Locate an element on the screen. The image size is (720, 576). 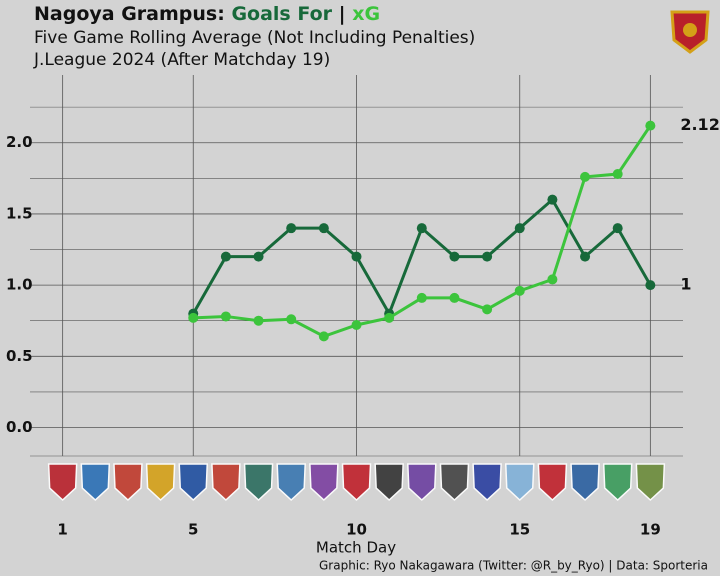
x-tick-label: 1 is located at coordinates (62, 530).